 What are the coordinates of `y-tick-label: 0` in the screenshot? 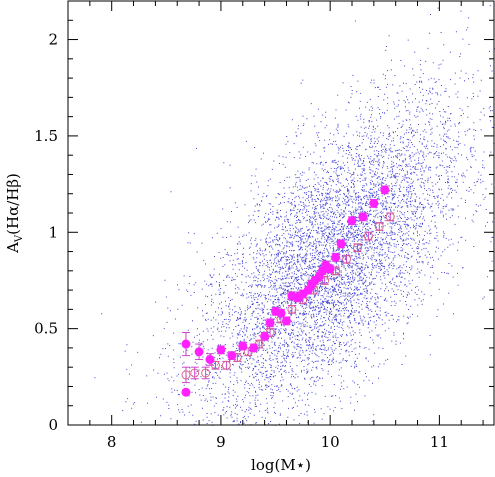 It's located at (53, 425).